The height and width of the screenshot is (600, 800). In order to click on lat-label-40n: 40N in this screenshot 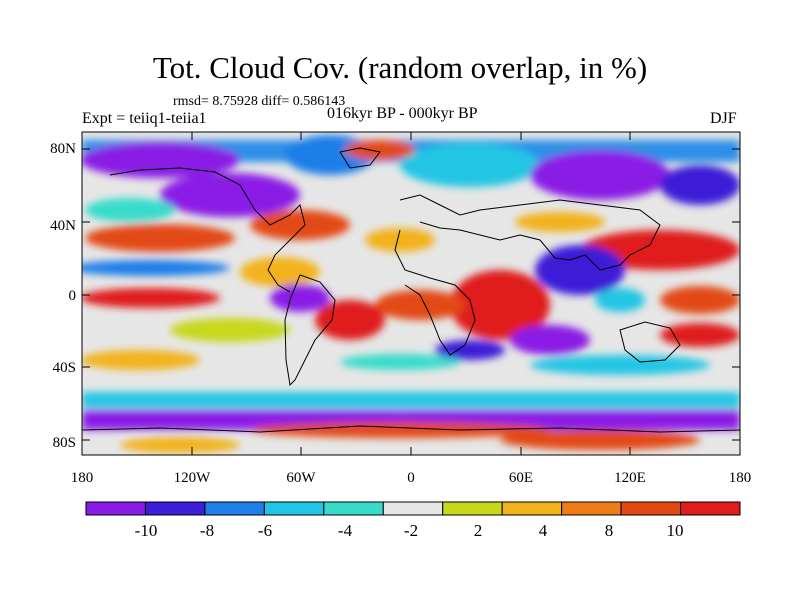, I will do `click(63, 226)`.